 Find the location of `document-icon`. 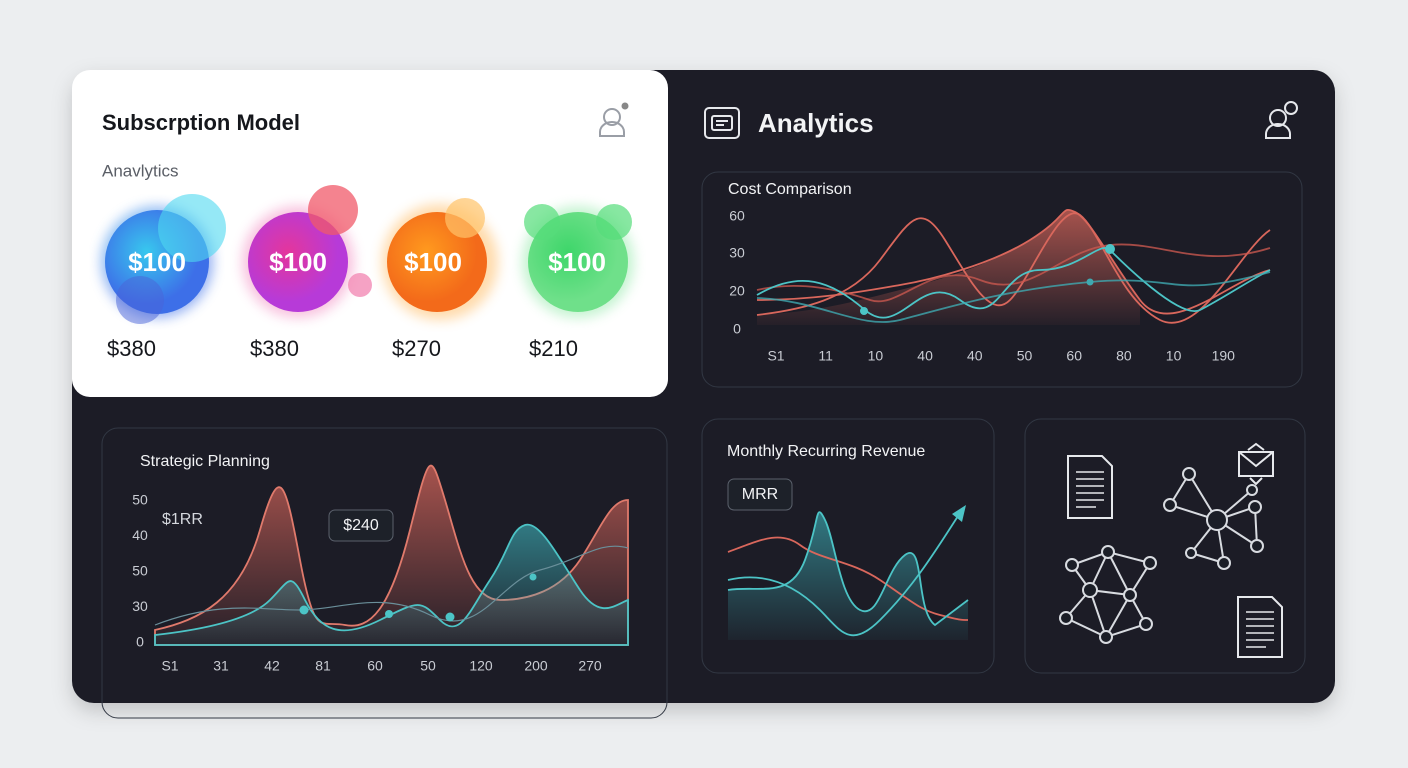

document-icon is located at coordinates (1175, 556).